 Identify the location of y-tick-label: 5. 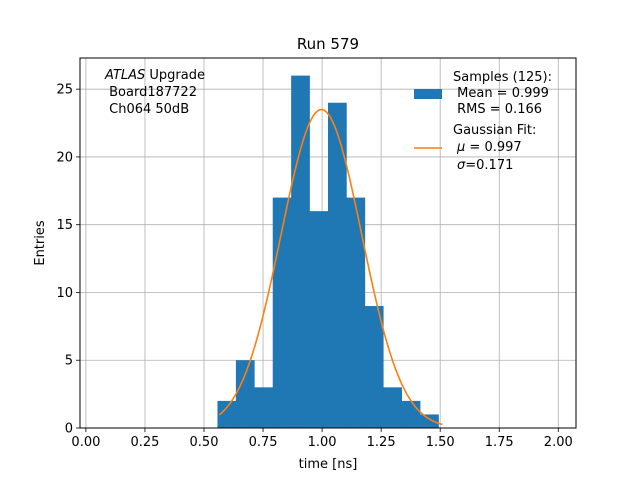
(69, 361).